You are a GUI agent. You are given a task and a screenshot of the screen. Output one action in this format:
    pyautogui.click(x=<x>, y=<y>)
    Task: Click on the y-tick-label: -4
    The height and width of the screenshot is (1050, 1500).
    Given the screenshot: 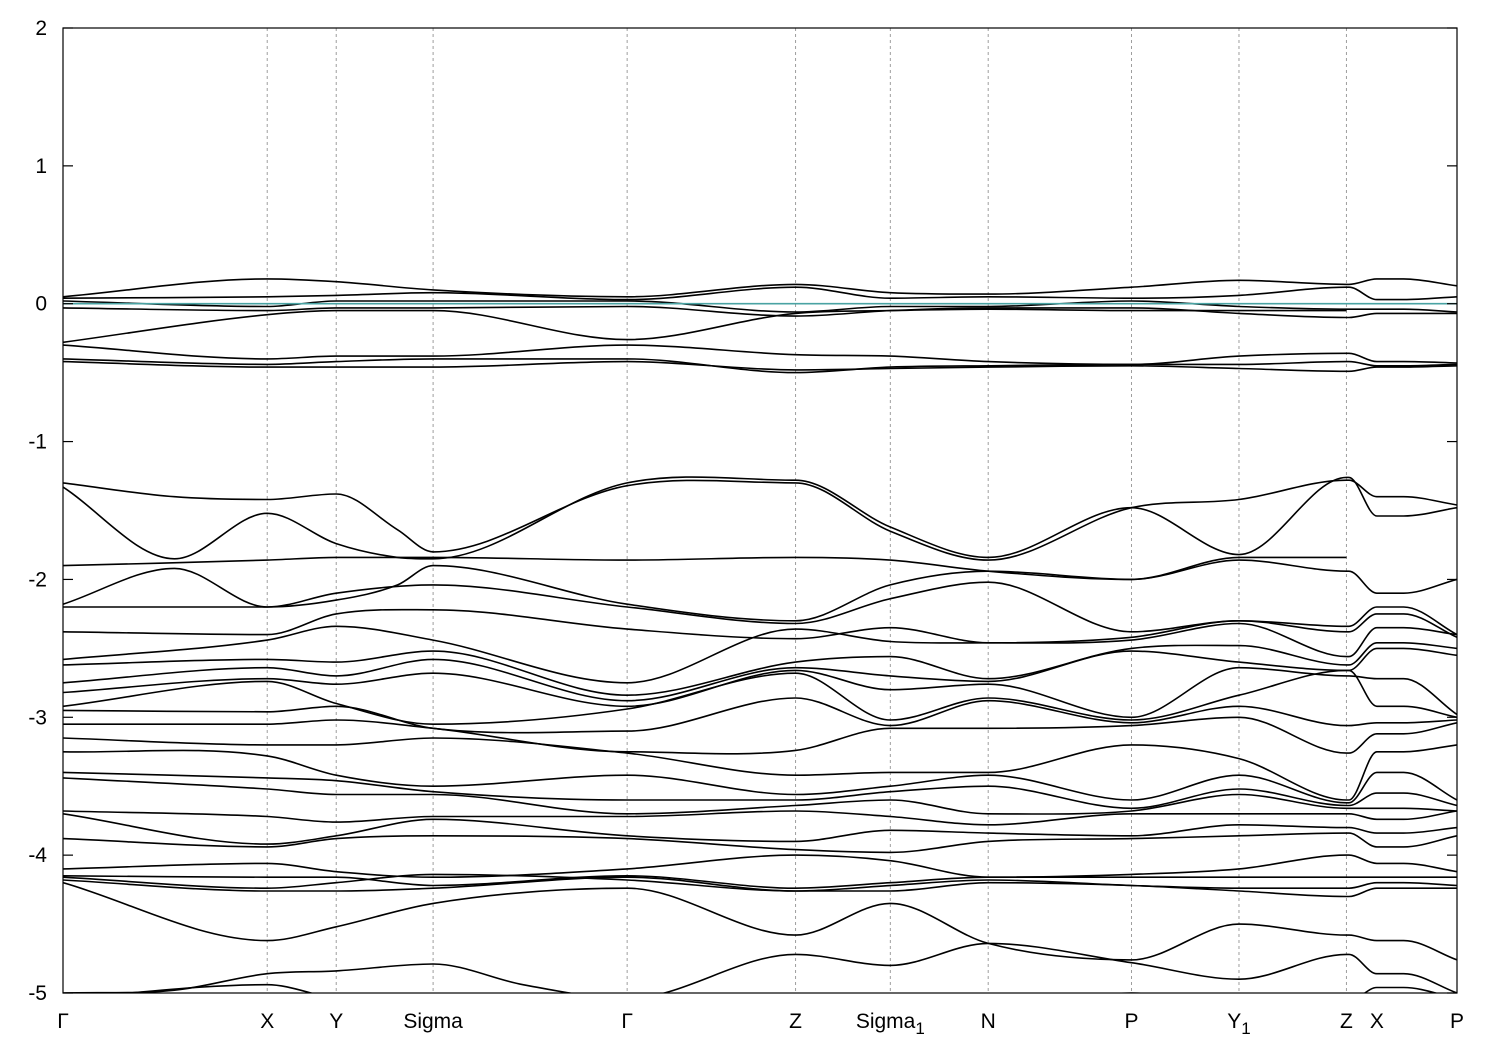 What is the action you would take?
    pyautogui.click(x=37, y=855)
    